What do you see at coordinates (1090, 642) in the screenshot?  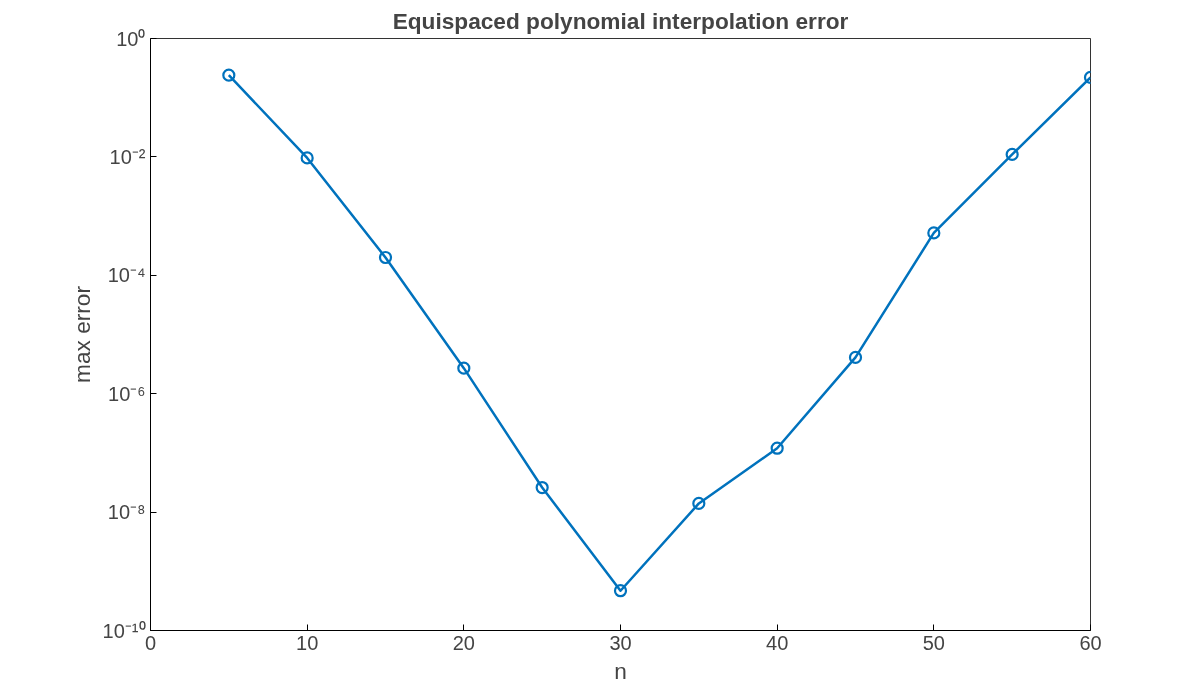 I see `x-tick-label: 60` at bounding box center [1090, 642].